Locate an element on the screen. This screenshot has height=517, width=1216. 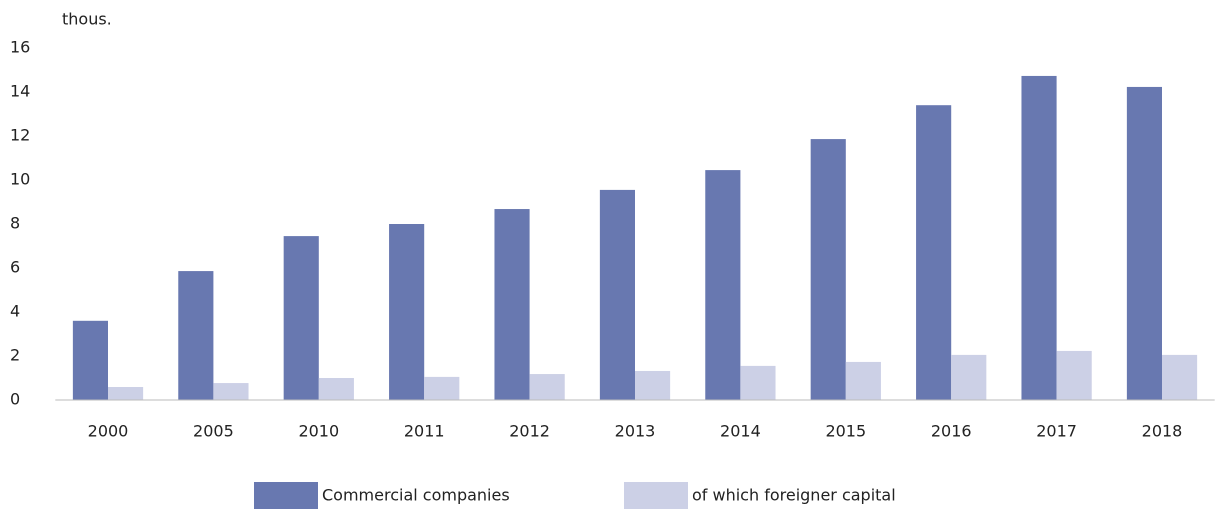
x-tick-label: 2018 is located at coordinates (1162, 431).